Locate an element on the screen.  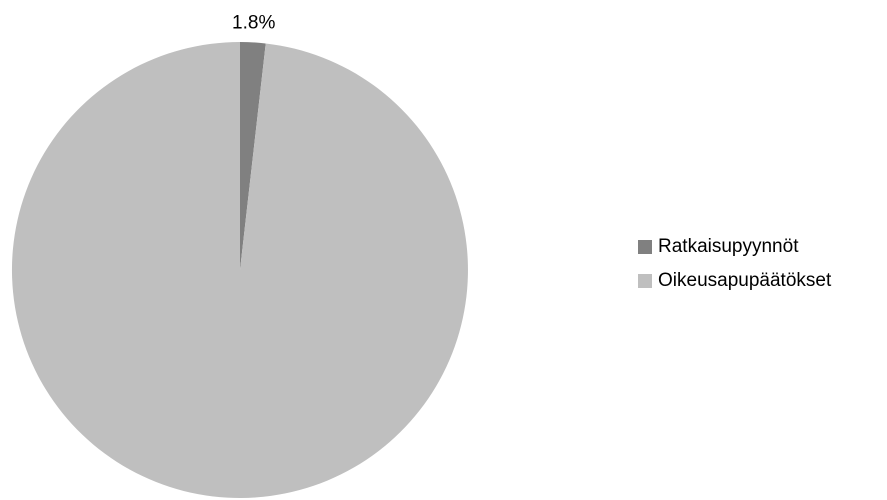
legend-item-ratkaisupyynnot: Ratkaisupyynnöt is located at coordinates (760, 247).